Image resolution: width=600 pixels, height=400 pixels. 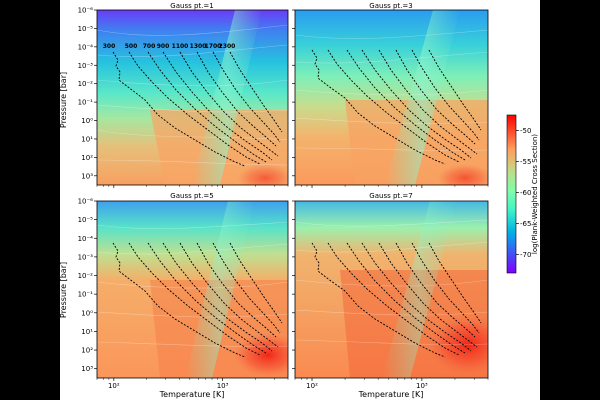 What do you see at coordinates (63, 100) in the screenshot?
I see `y-axis-label-top: Pressure [bar]` at bounding box center [63, 100].